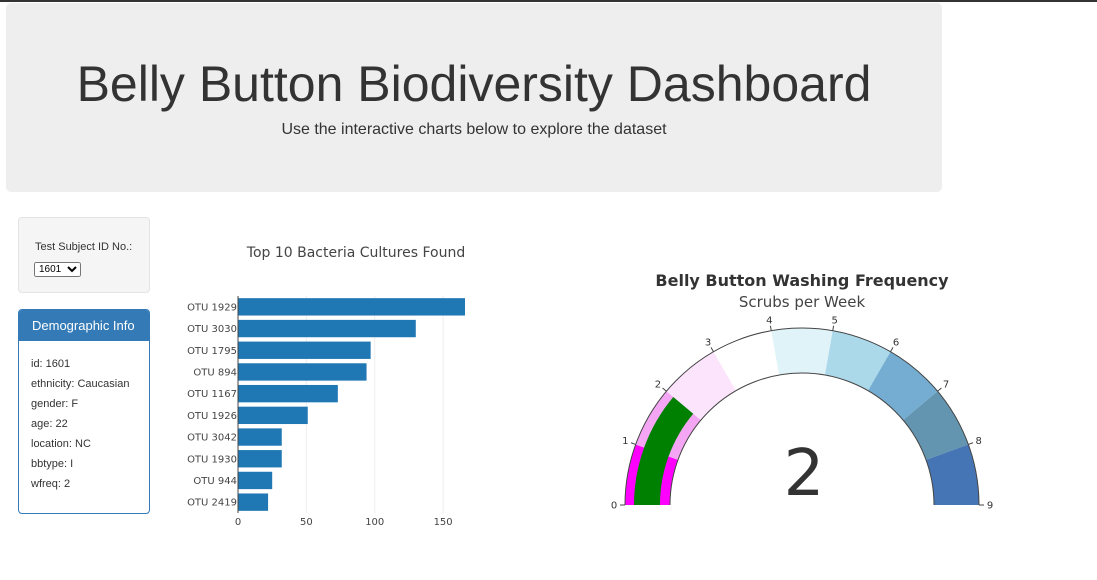 The height and width of the screenshot is (580, 1097). What do you see at coordinates (614, 506) in the screenshot?
I see `gauge-tick-label: 0` at bounding box center [614, 506].